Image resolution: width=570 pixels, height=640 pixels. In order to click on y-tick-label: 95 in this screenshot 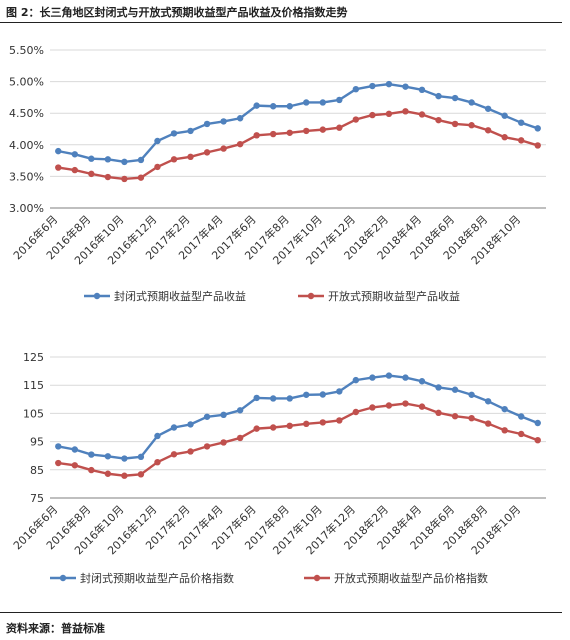, I will do `click(37, 442)`.